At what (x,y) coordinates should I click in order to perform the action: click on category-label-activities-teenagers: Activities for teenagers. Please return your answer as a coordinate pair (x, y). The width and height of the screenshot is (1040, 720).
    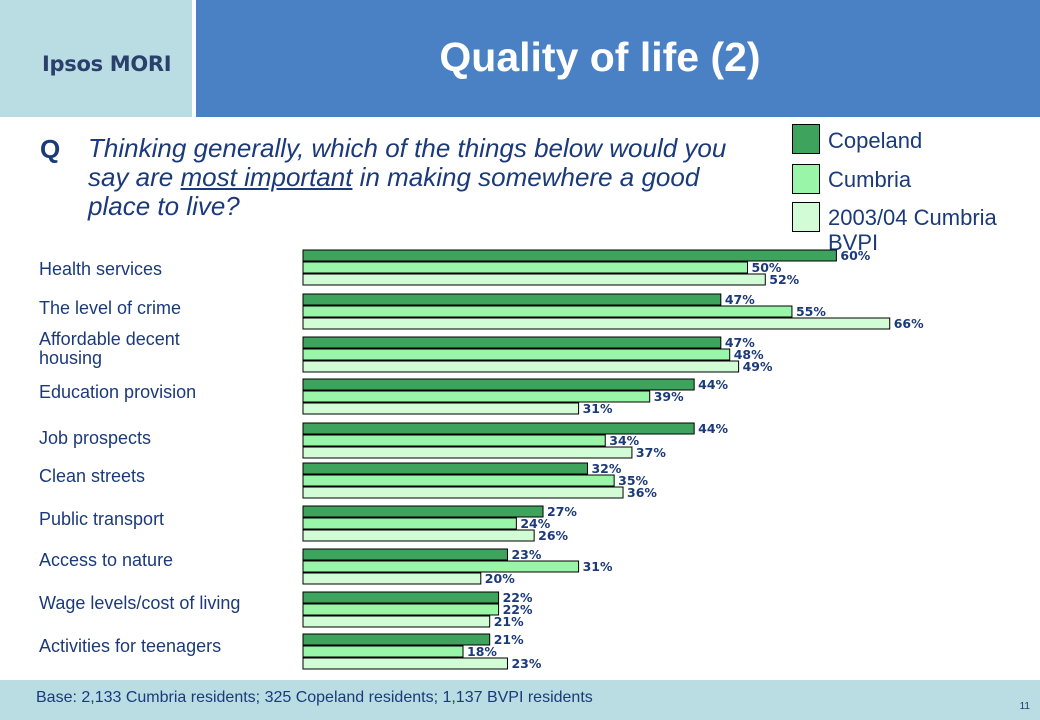
    Looking at the image, I should click on (130, 646).